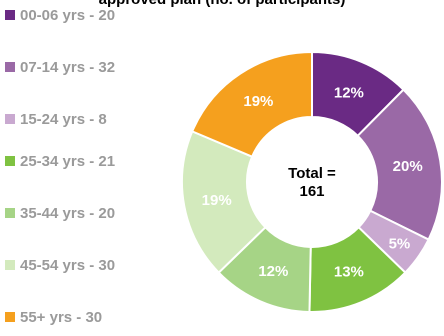 The image size is (444, 336). What do you see at coordinates (68, 161) in the screenshot?
I see `legend-label: 25-34 yrs - 21` at bounding box center [68, 161].